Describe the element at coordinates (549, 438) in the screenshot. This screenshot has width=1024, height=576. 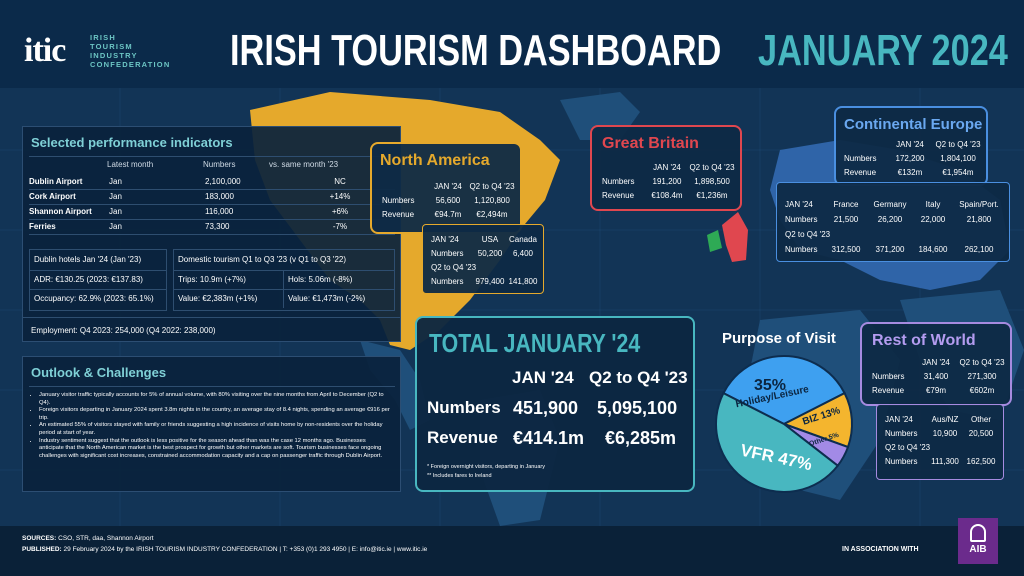
I see `total-revenue-jan: €414.1m` at that location.